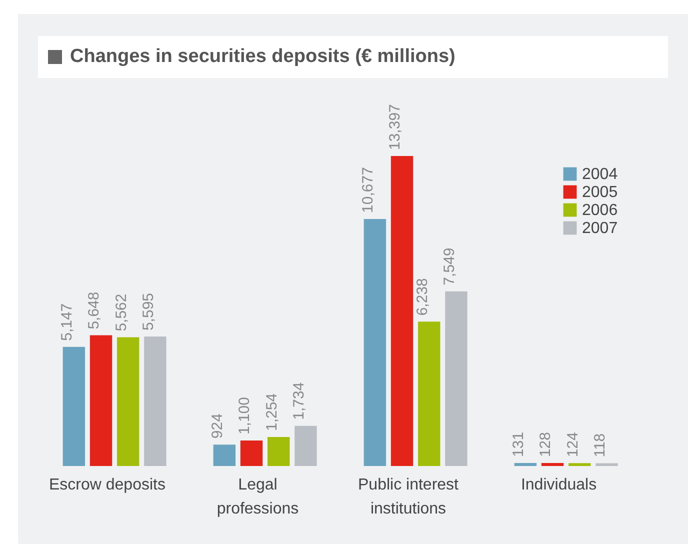  I want to click on x-tick-label: Public interest institutions, so click(409, 497).